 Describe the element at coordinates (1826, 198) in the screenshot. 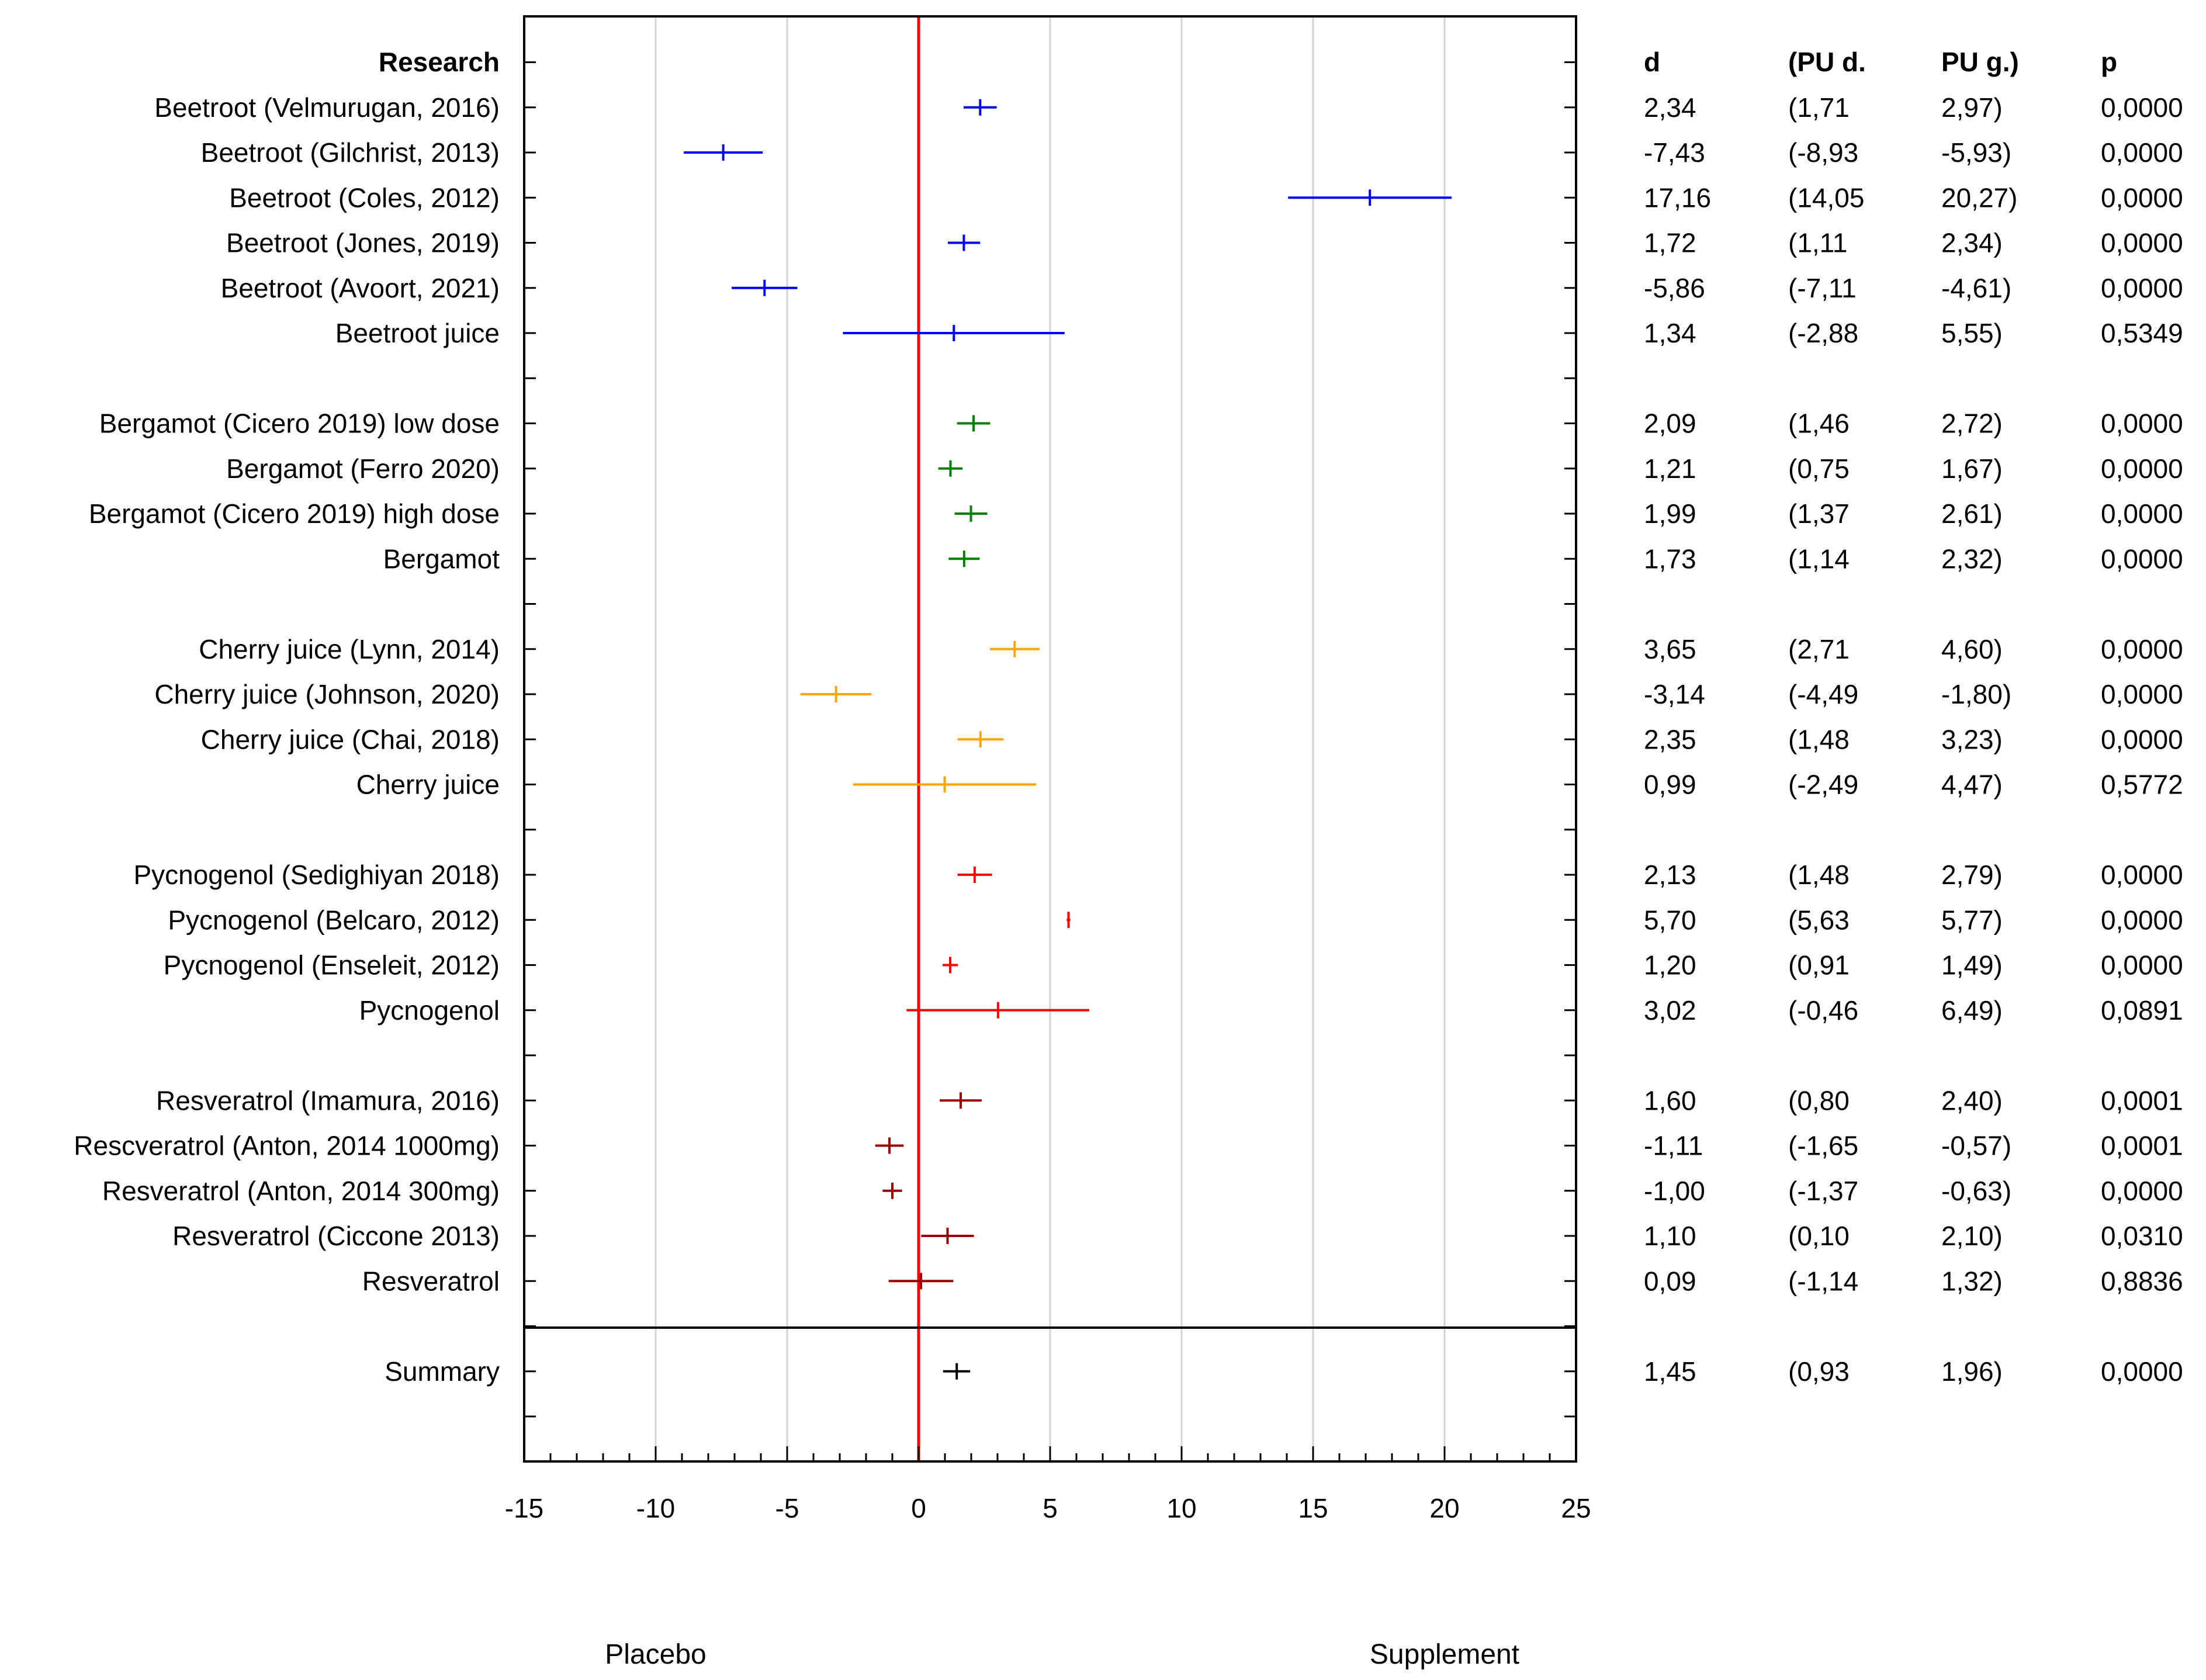

I see `value-ci-low: (14,05` at that location.